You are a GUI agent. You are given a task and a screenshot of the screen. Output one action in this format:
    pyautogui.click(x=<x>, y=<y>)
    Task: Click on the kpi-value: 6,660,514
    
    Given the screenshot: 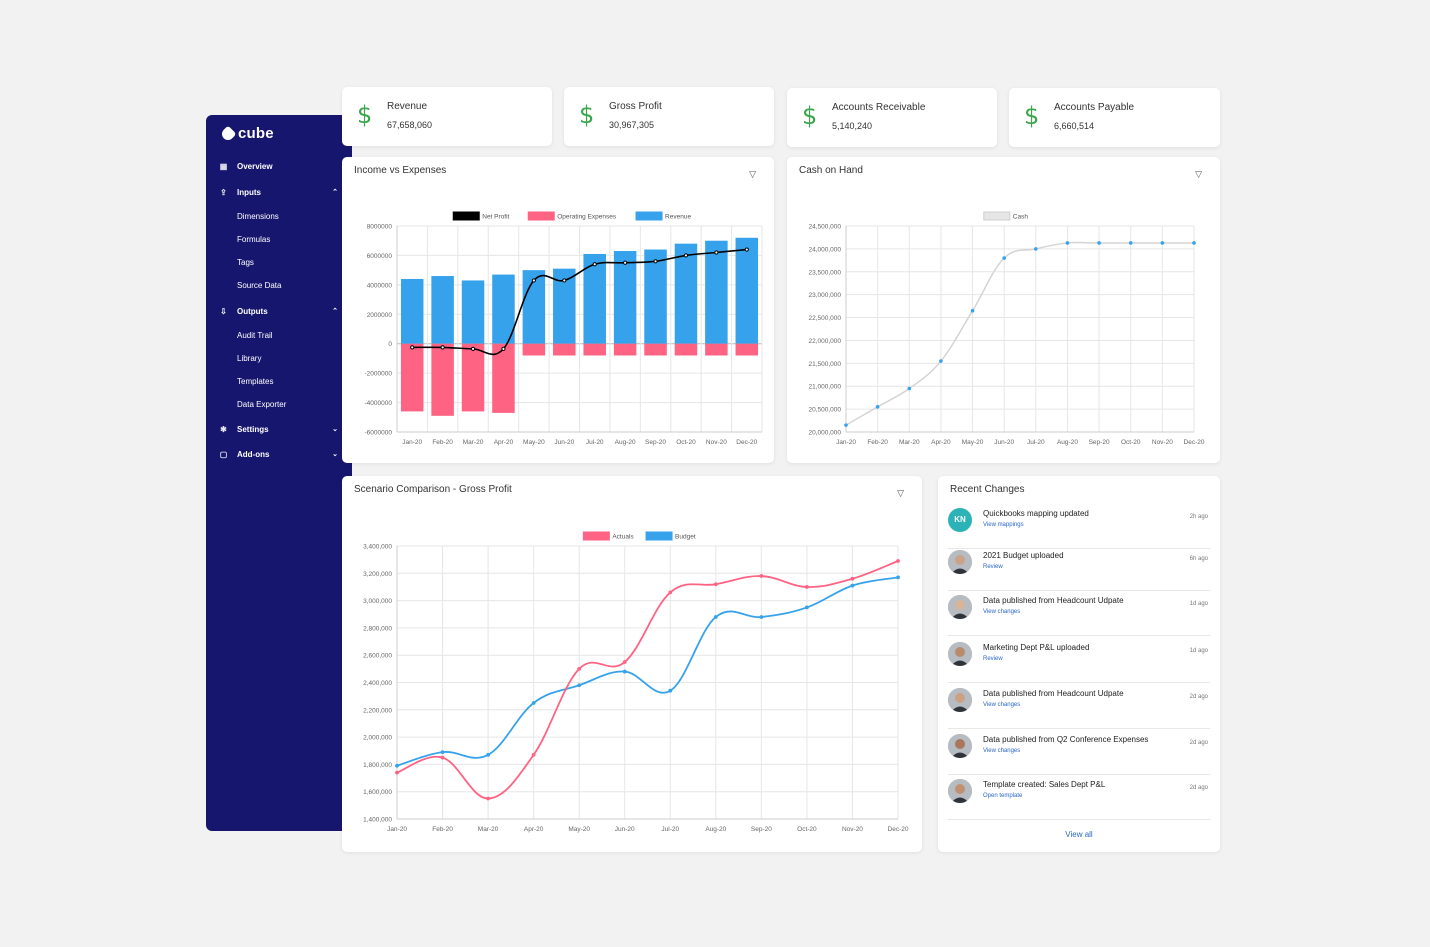 What is the action you would take?
    pyautogui.click(x=1074, y=126)
    